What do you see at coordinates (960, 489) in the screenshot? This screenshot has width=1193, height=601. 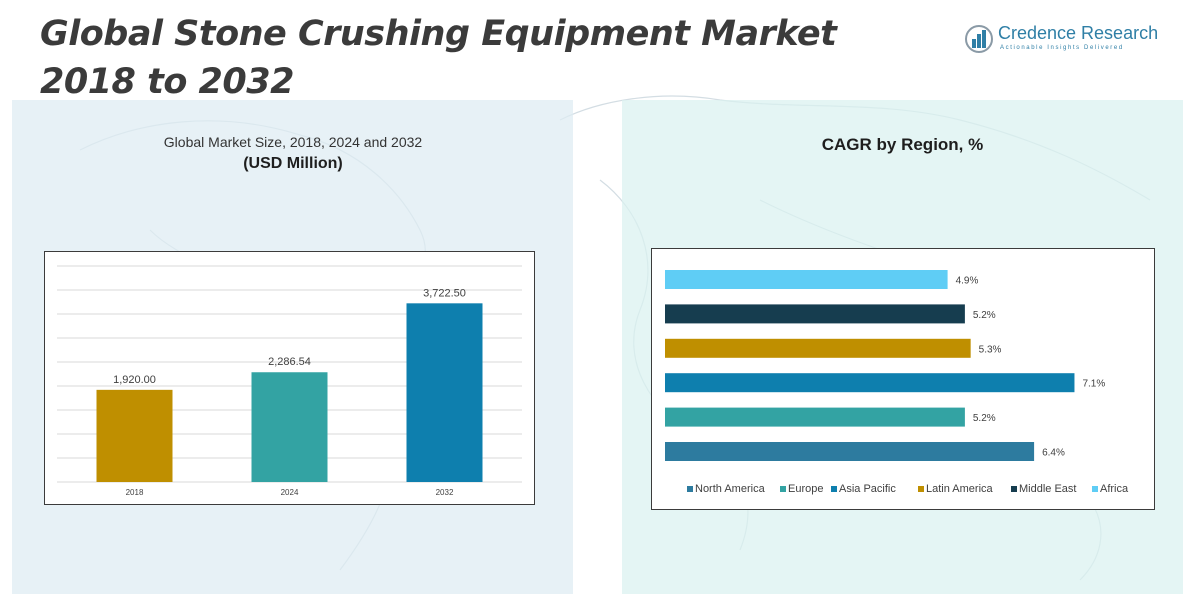 I see `legend-label-latin-america: Latin America` at bounding box center [960, 489].